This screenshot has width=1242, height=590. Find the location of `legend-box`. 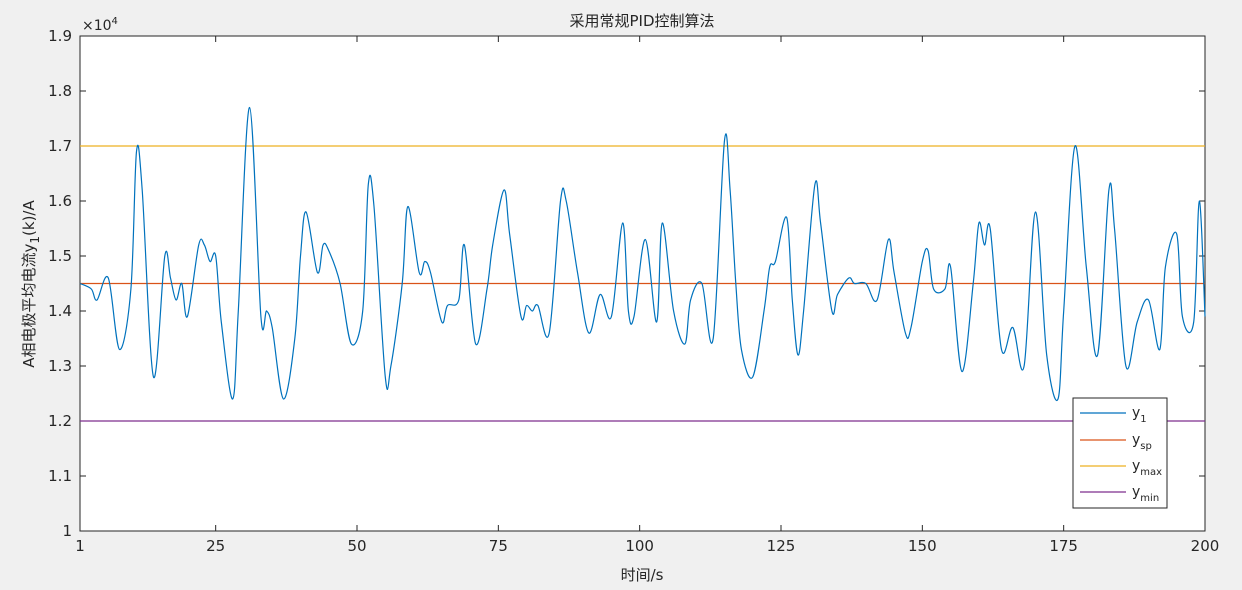

legend-box is located at coordinates (1120, 453).